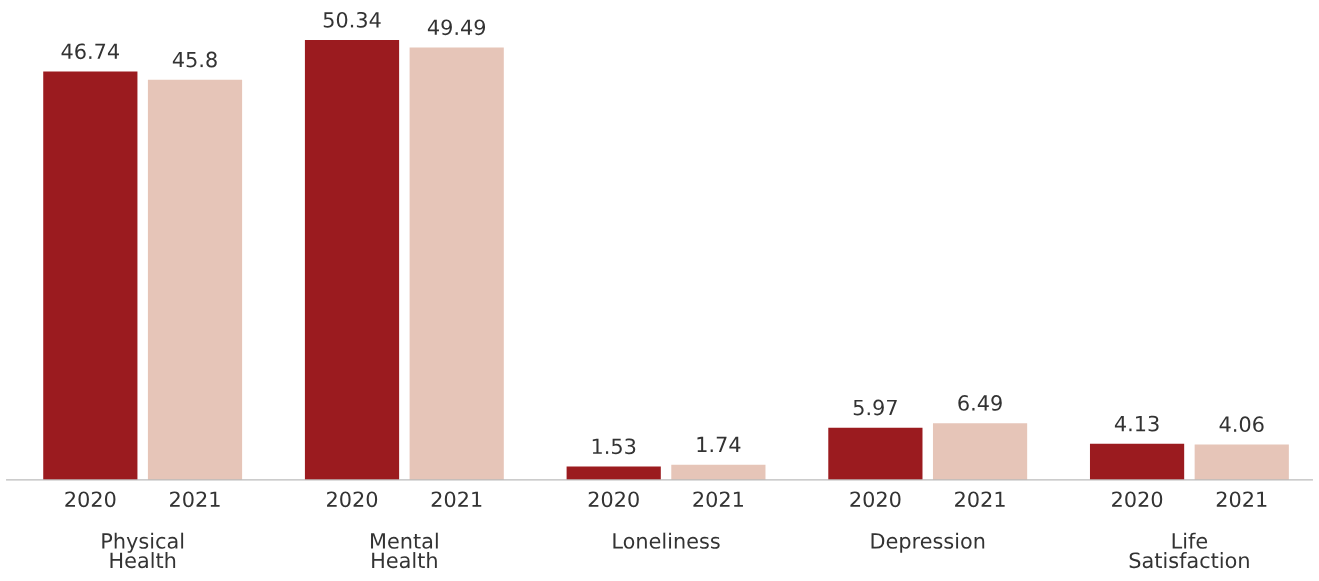 This screenshot has height=581, width=1319. What do you see at coordinates (1241, 424) in the screenshot?
I see `data-label: 4.06` at bounding box center [1241, 424].